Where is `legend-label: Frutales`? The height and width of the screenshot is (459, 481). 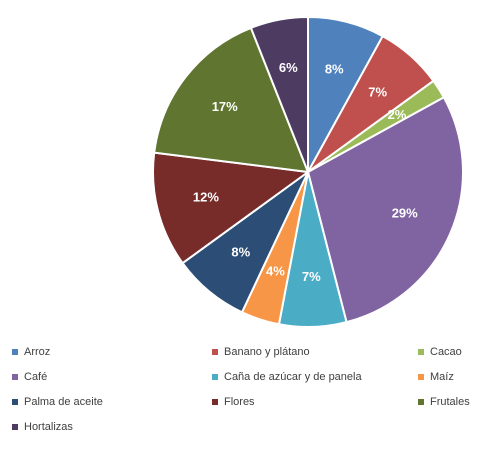
legend-label: Frutales is located at coordinates (450, 402).